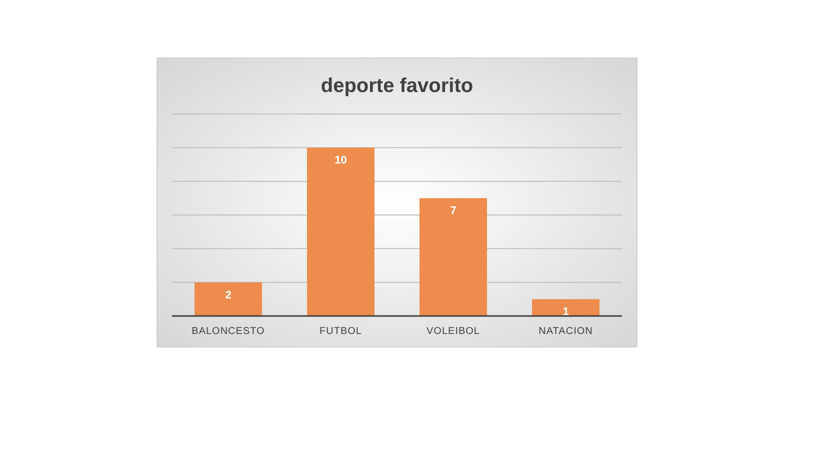  I want to click on x-tick-label: NATACION, so click(565, 331).